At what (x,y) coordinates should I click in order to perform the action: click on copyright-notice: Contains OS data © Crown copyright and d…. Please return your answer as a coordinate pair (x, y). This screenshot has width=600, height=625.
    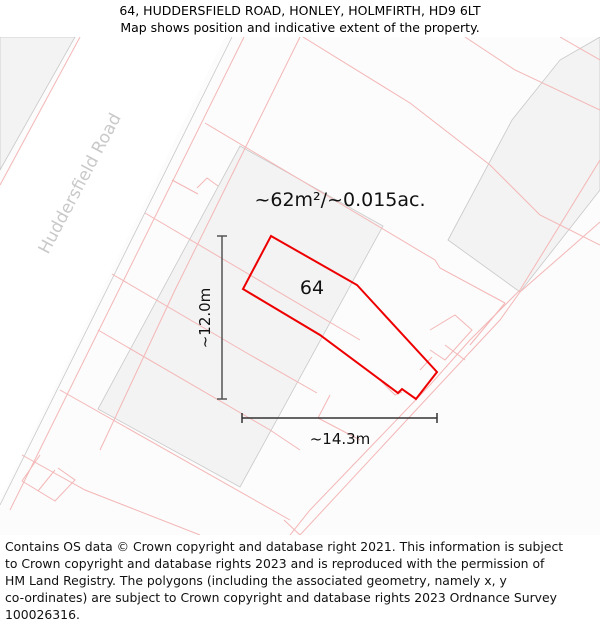
    Looking at the image, I should click on (301, 580).